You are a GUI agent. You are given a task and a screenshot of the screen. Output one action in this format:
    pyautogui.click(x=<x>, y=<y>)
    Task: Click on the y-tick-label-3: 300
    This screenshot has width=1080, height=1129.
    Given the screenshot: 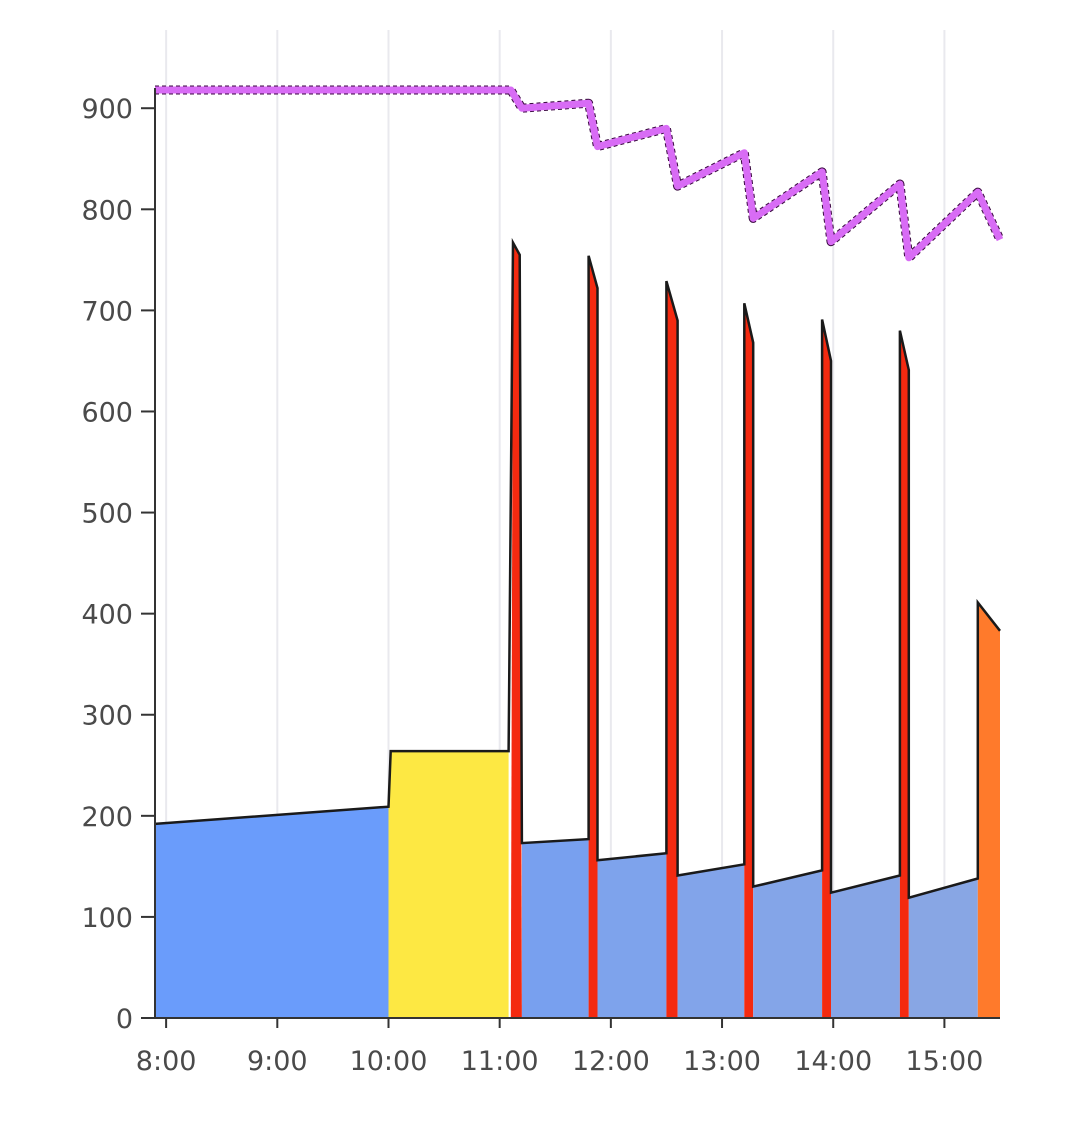 What is the action you would take?
    pyautogui.click(x=107, y=716)
    